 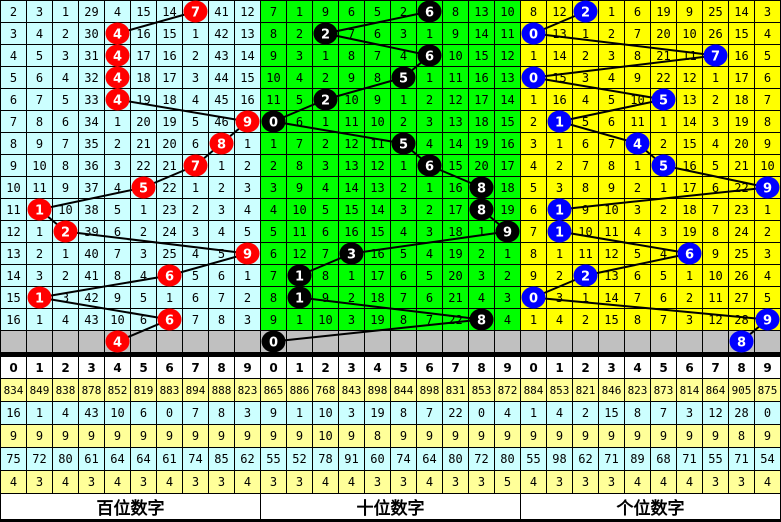 What do you see at coordinates (39, 436) in the screenshot?
I see `stat-cell: 9` at bounding box center [39, 436].